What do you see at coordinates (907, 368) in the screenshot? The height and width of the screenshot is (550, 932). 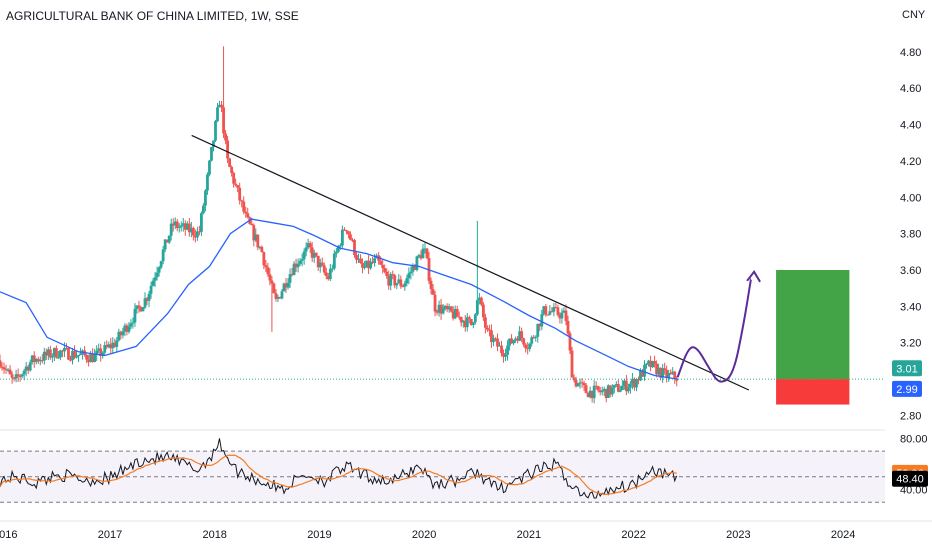 I see `price-label-badge` at bounding box center [907, 368].